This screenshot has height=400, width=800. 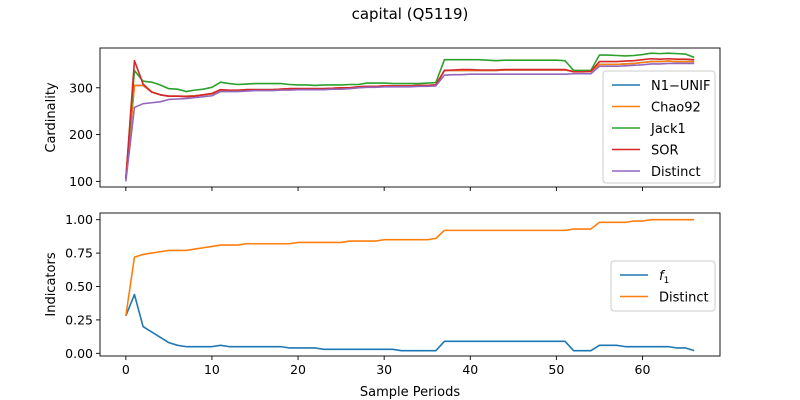 What do you see at coordinates (556, 369) in the screenshot?
I see `x-tick-label: 50` at bounding box center [556, 369].